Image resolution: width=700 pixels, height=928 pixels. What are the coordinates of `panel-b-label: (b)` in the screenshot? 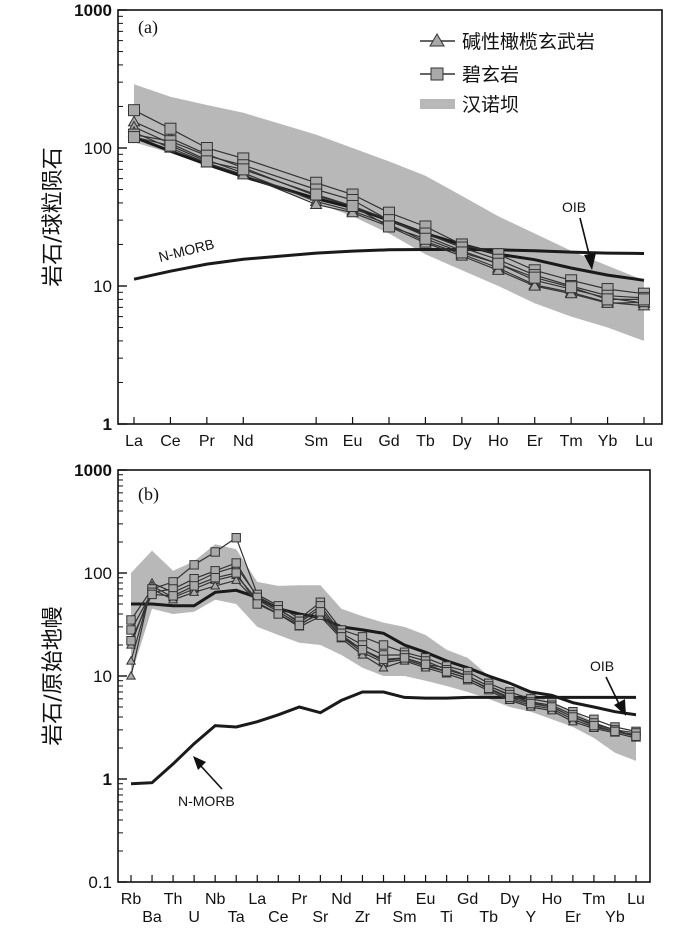 It's located at (148, 494).